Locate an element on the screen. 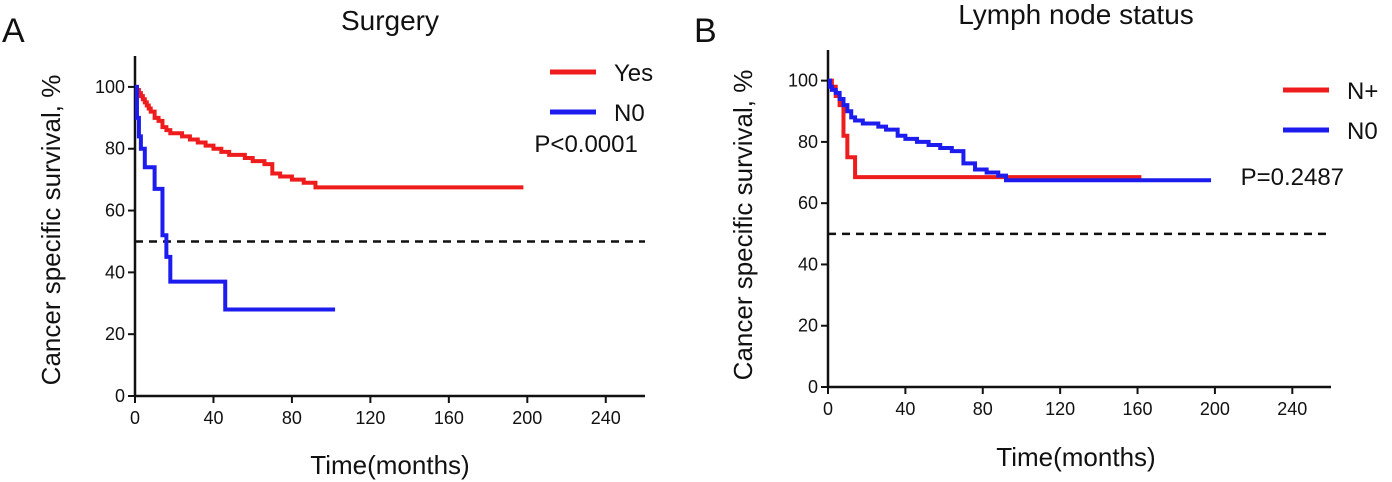 Image resolution: width=1392 pixels, height=482 pixels. series-line-N+ is located at coordinates (985, 129).